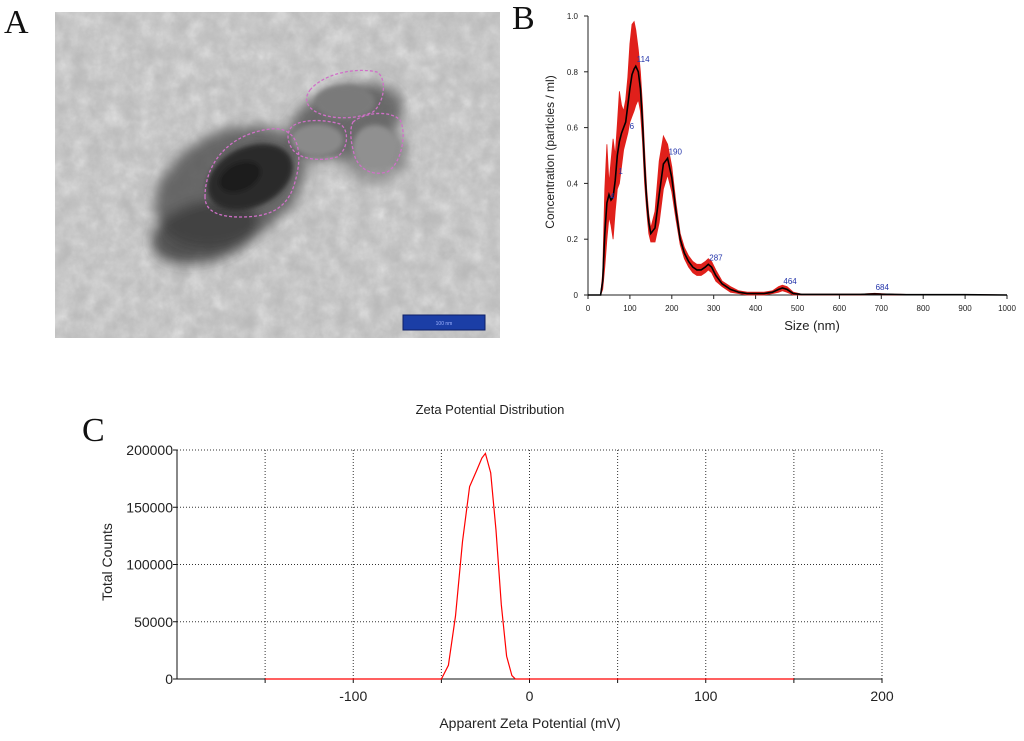 This screenshot has width=1024, height=741. I want to click on nta-x-tick-label: 1000, so click(1007, 308).